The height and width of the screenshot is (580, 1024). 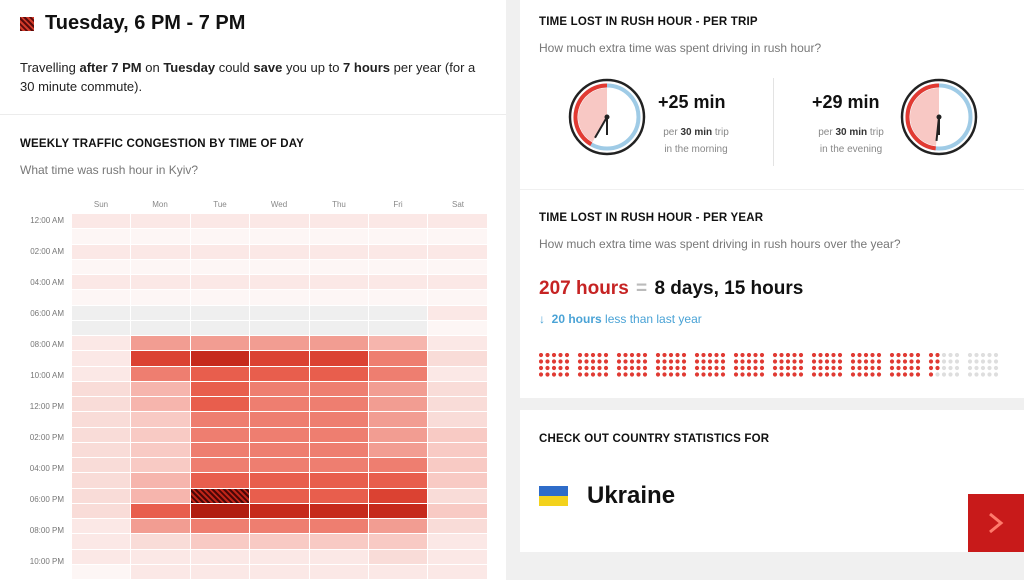 What do you see at coordinates (696, 141) in the screenshot?
I see `morning-desc: per 30 min trip in the morning` at bounding box center [696, 141].